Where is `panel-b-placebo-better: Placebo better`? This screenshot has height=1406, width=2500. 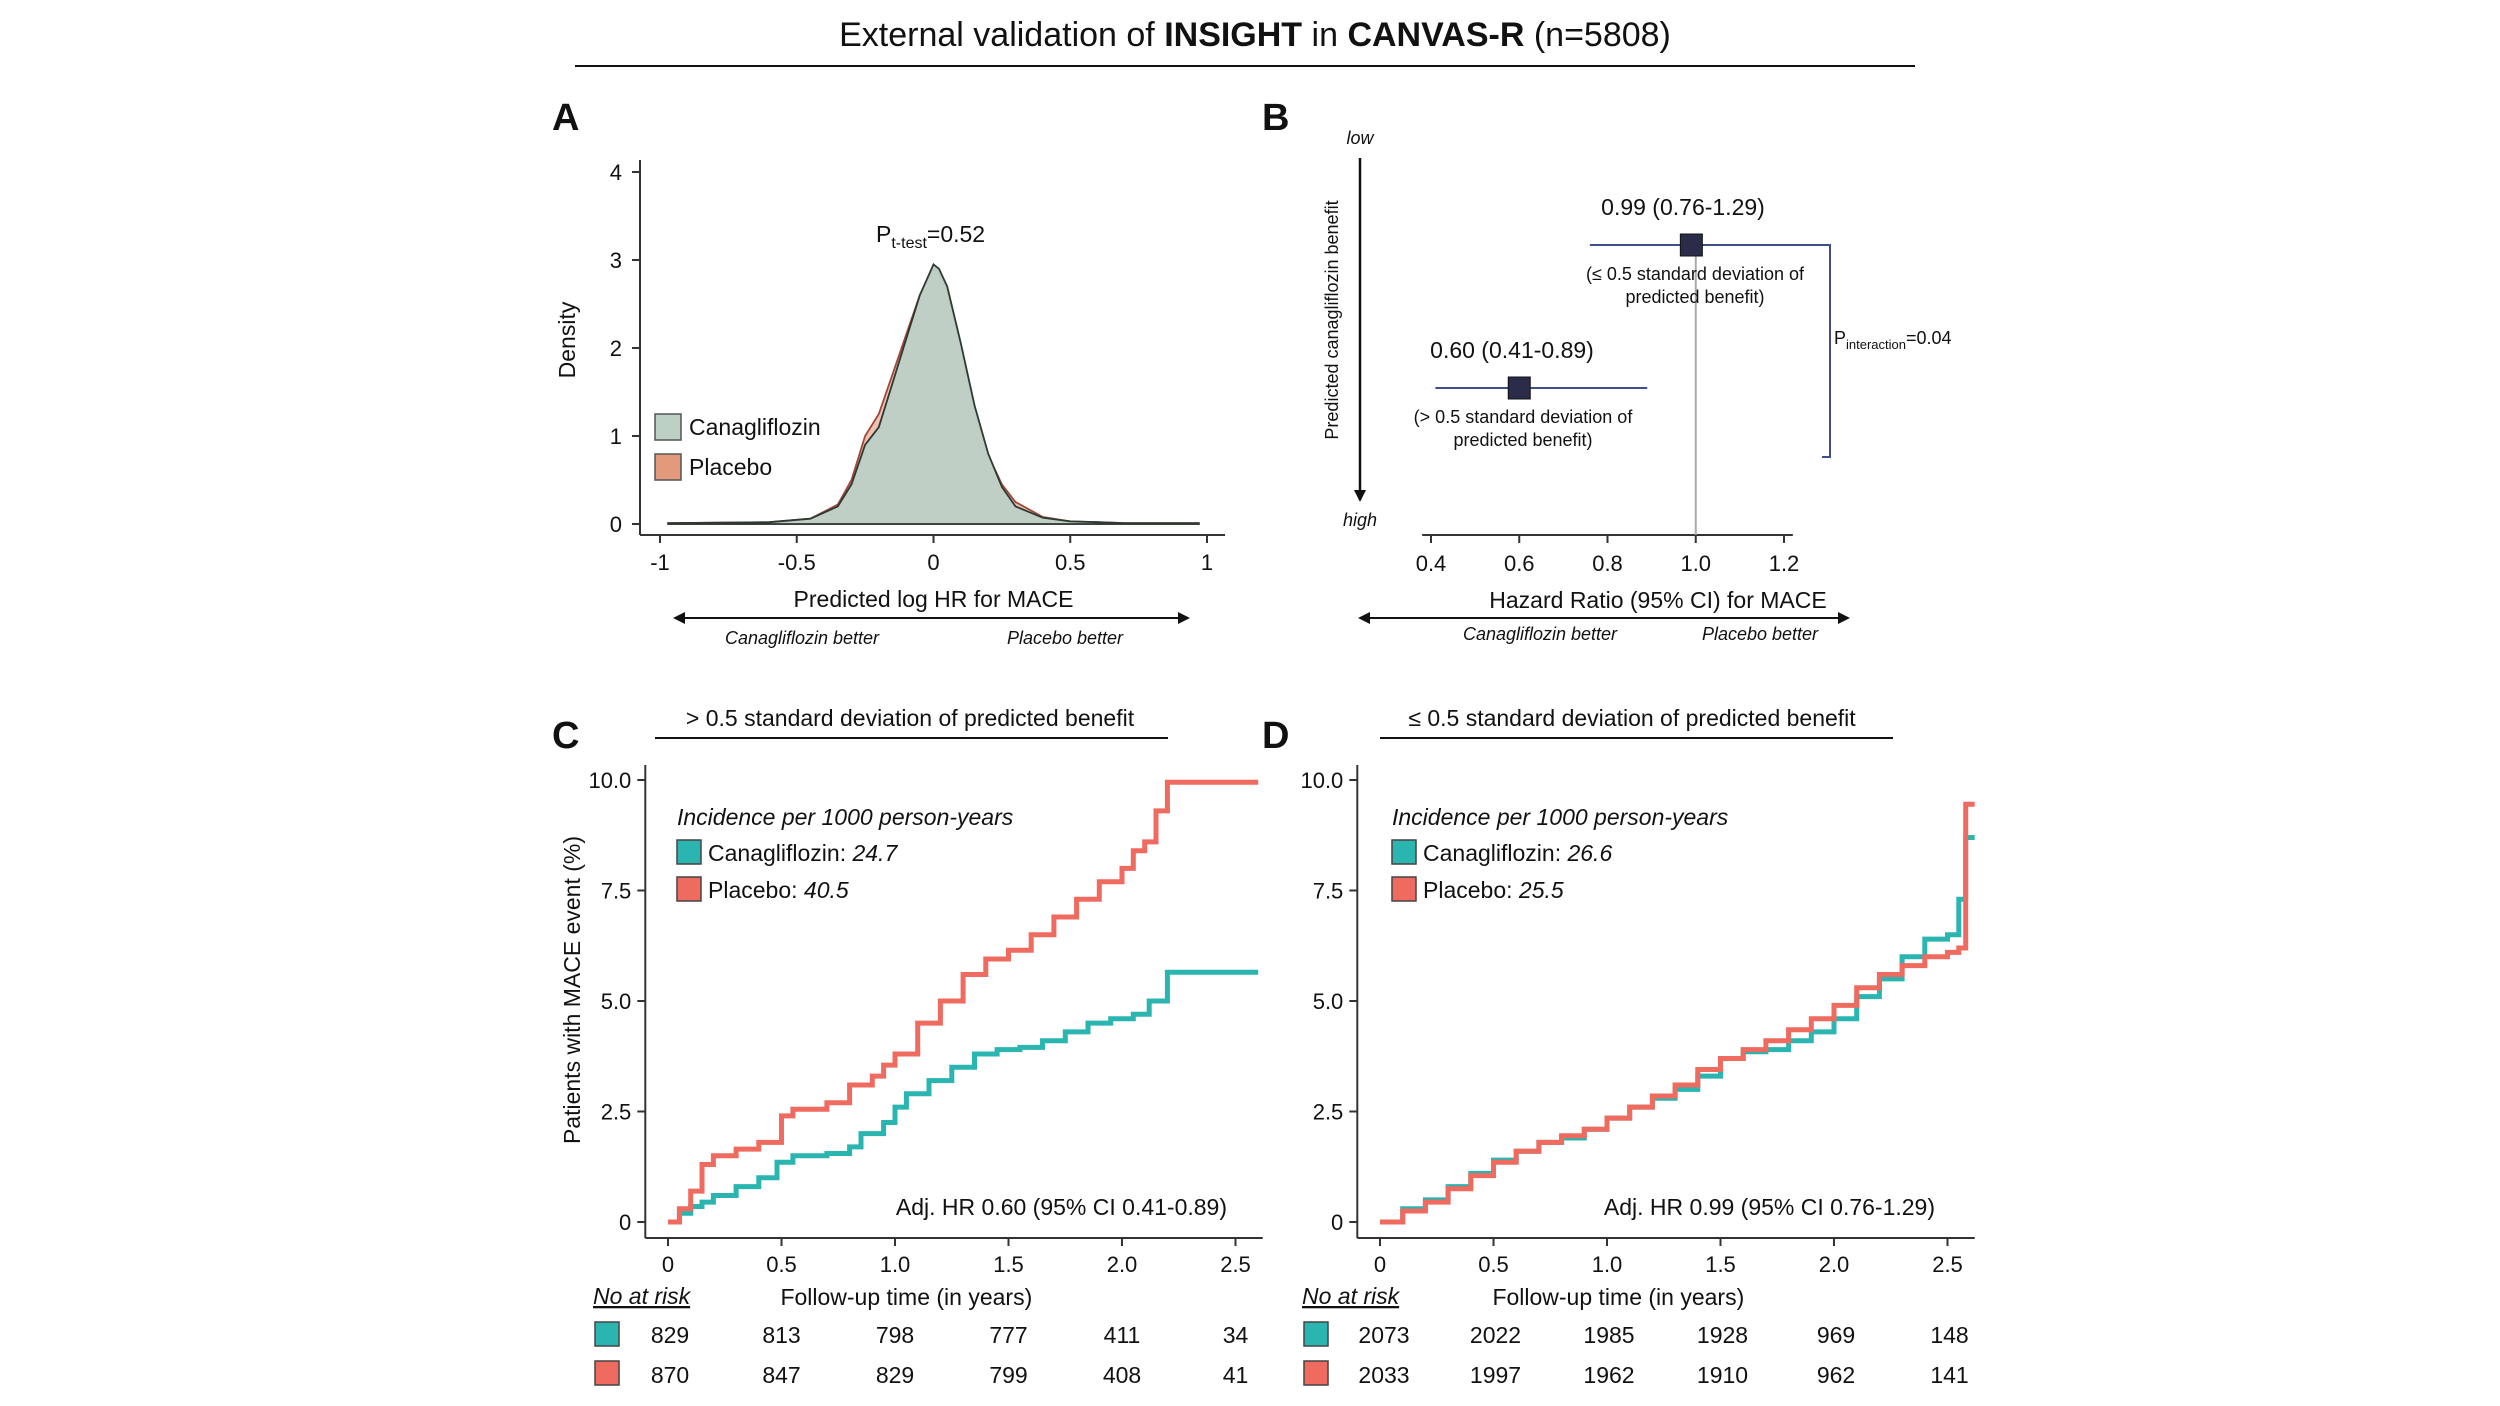
panel-b-placebo-better: Placebo better is located at coordinates (1760, 634).